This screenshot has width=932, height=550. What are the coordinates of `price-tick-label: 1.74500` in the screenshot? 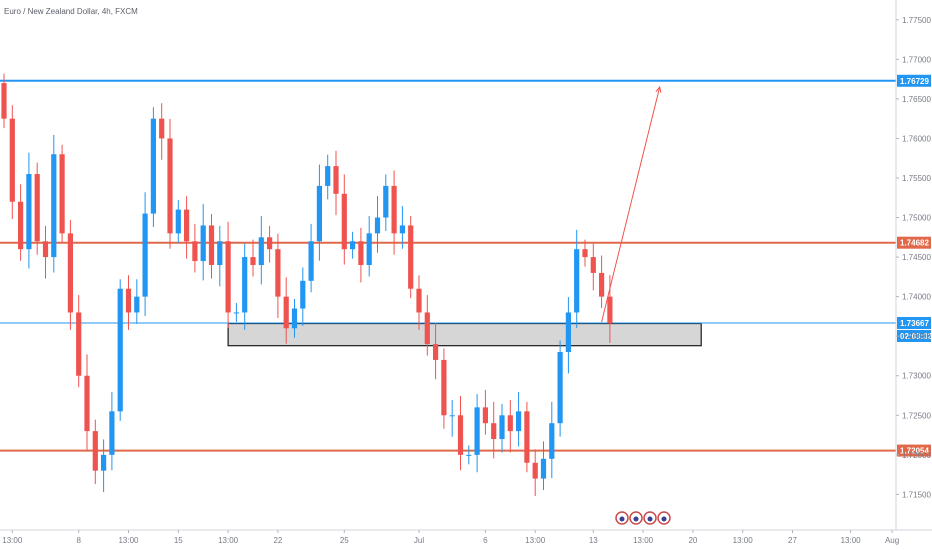 It's located at (916, 257).